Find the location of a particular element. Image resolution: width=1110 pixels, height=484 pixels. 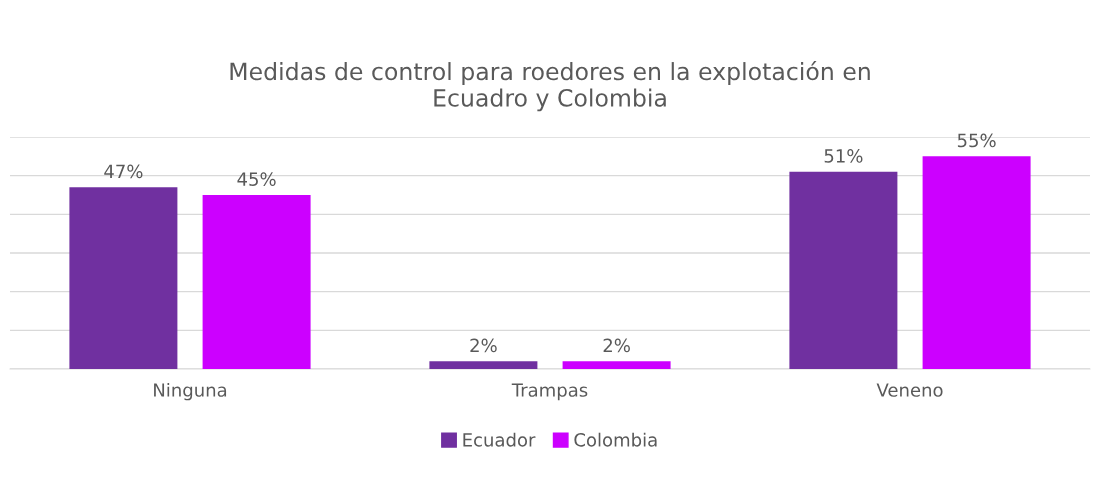

data-label: 47% is located at coordinates (123, 171).